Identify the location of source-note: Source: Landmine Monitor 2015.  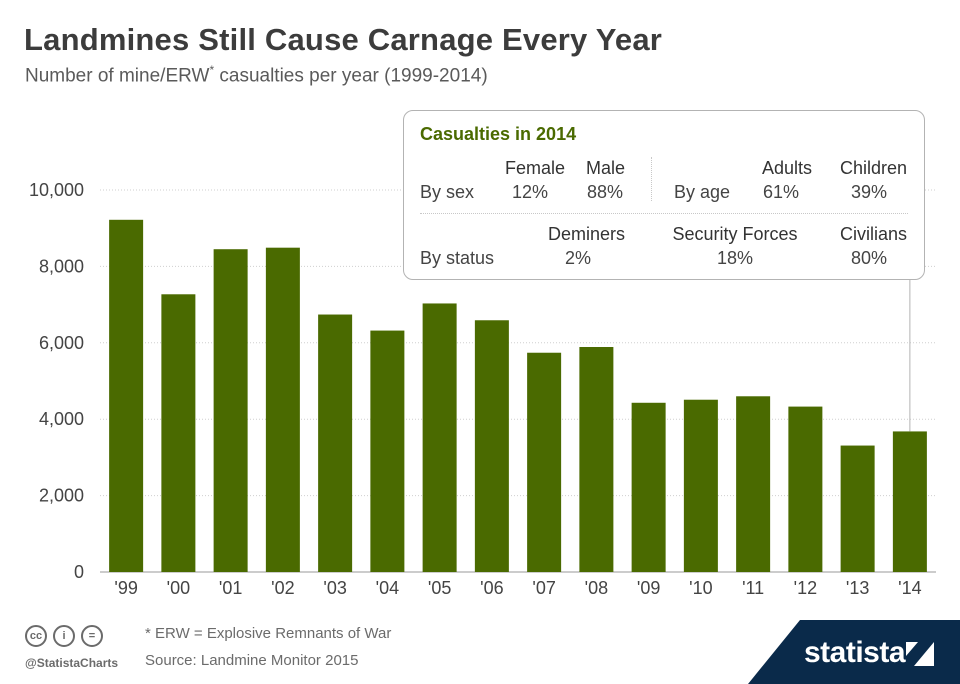
(252, 660).